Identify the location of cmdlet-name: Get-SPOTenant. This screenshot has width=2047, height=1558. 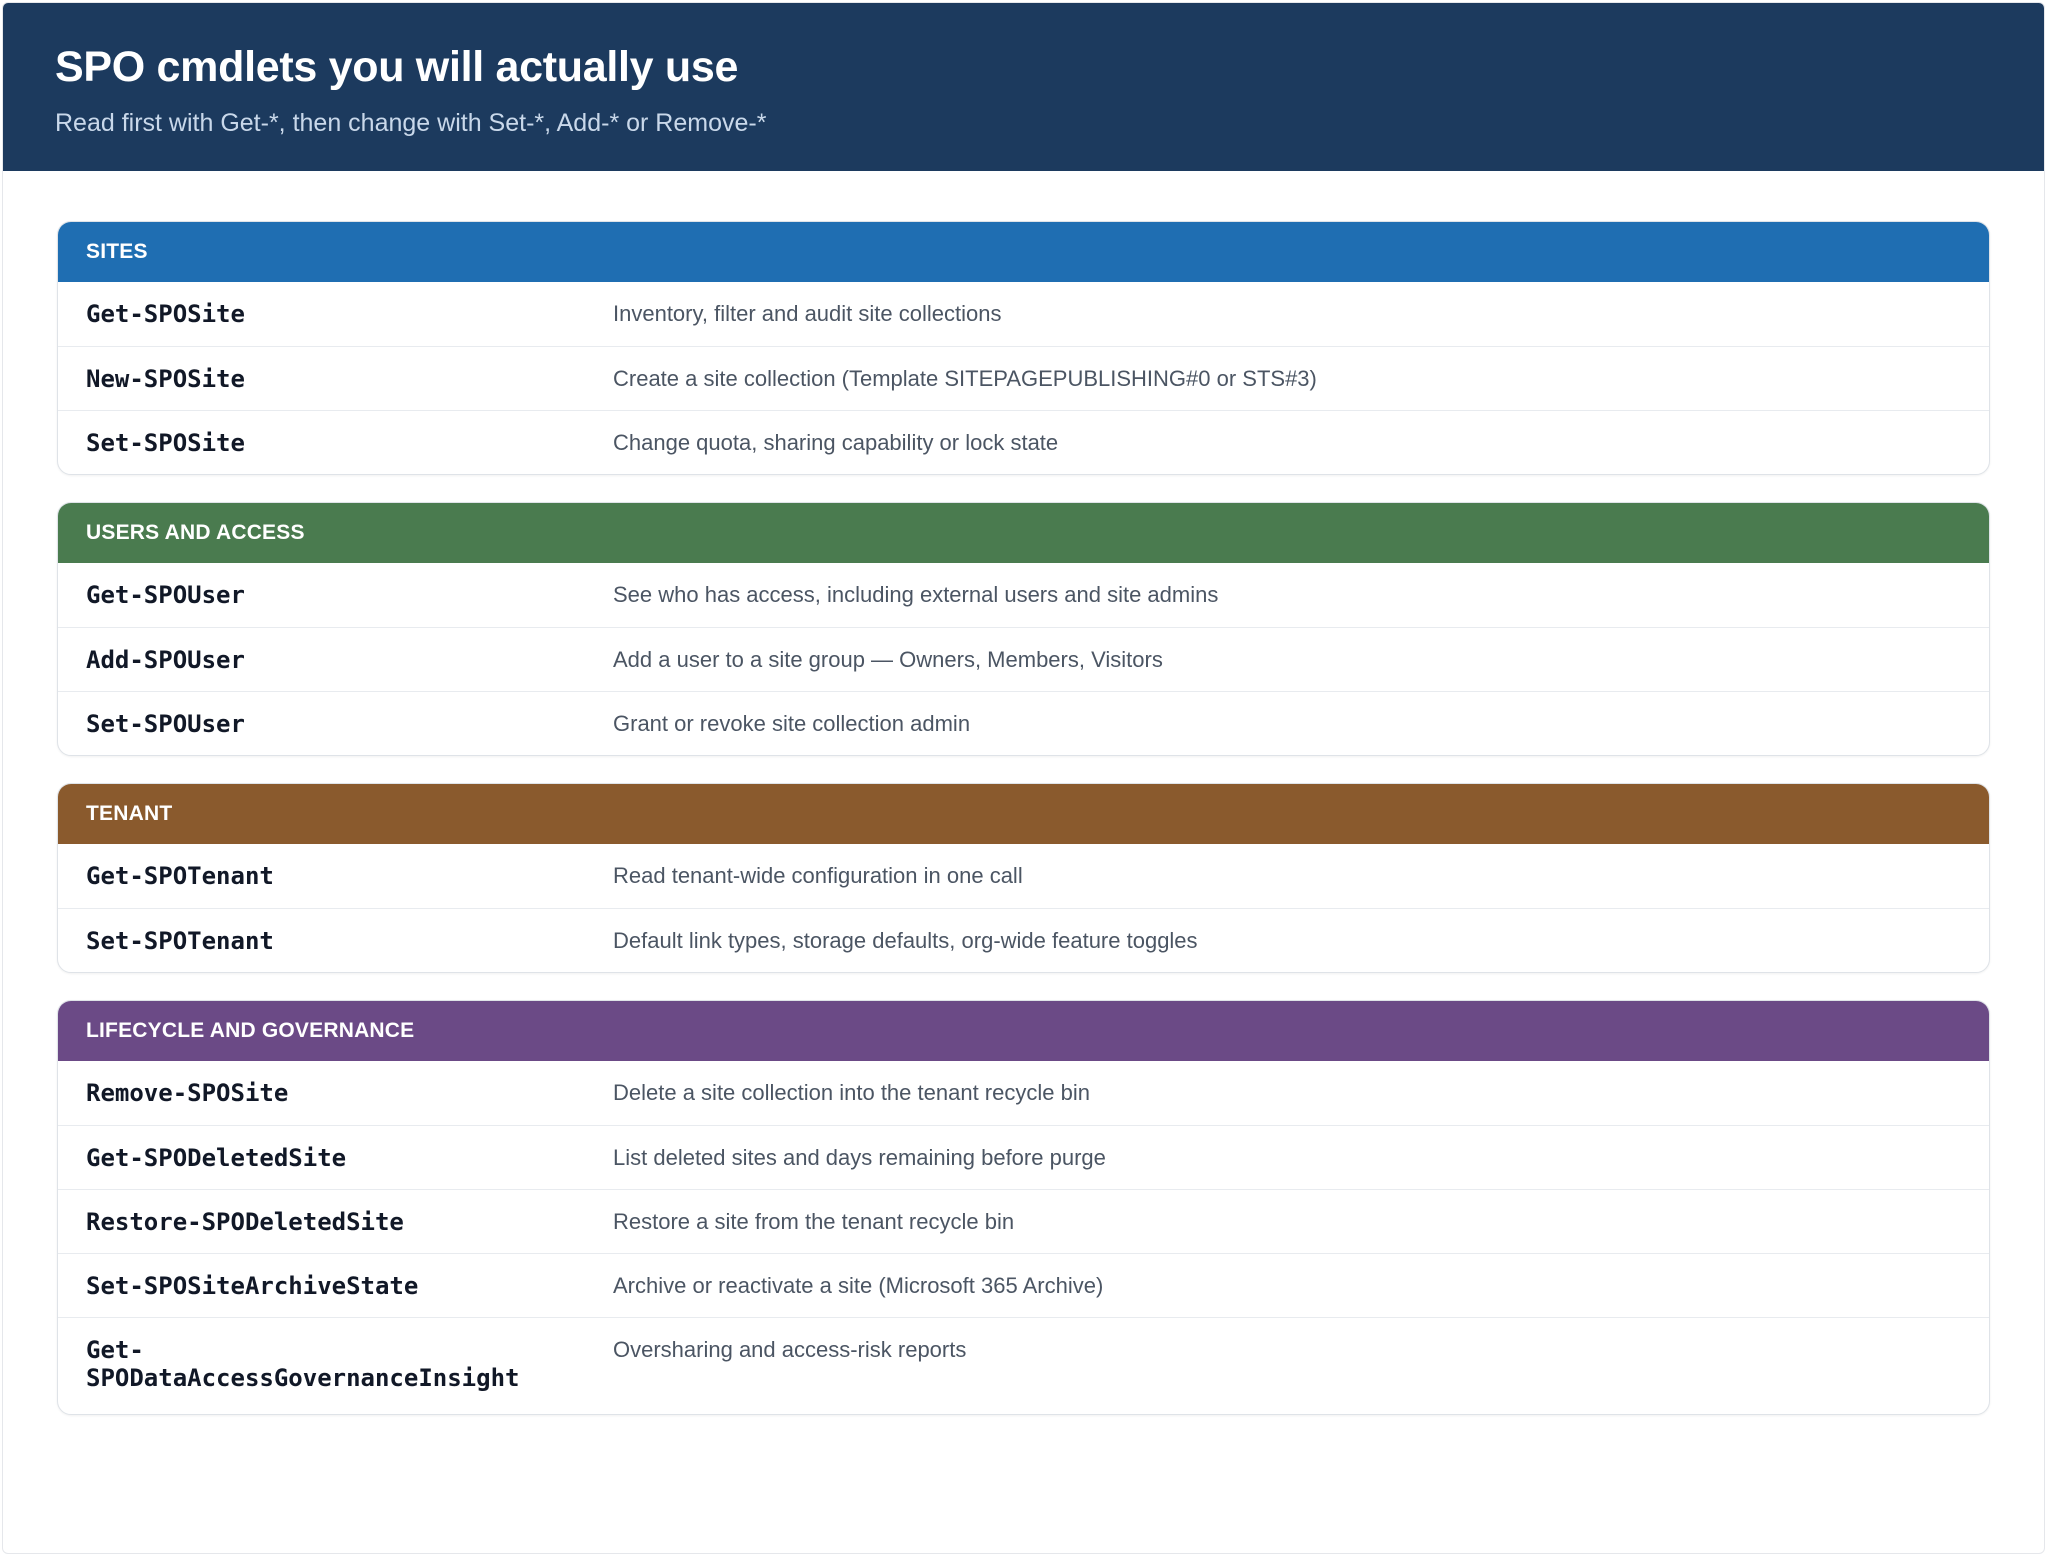
(180, 876).